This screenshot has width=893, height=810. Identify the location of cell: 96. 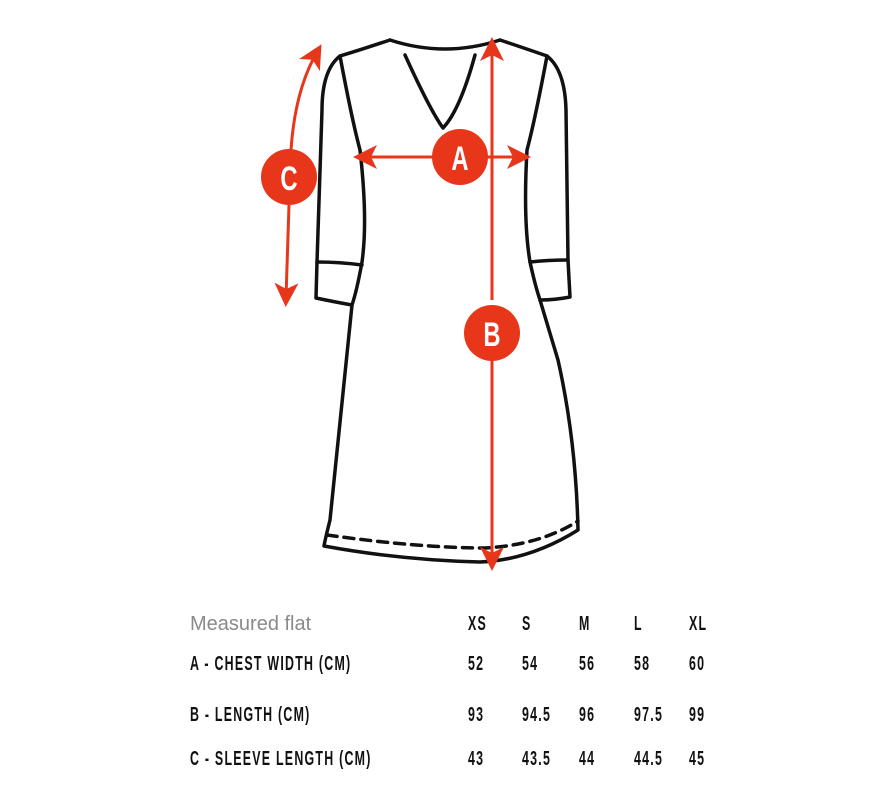
(587, 715).